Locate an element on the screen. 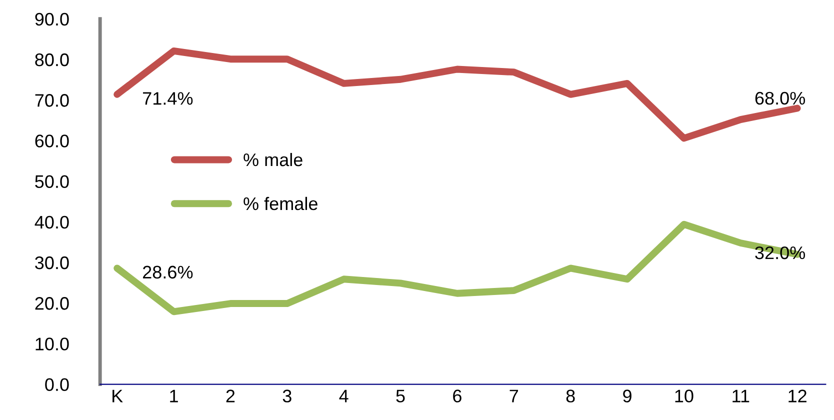 Image resolution: width=834 pixels, height=420 pixels. y-tick-label: 0.0 is located at coordinates (57, 385).